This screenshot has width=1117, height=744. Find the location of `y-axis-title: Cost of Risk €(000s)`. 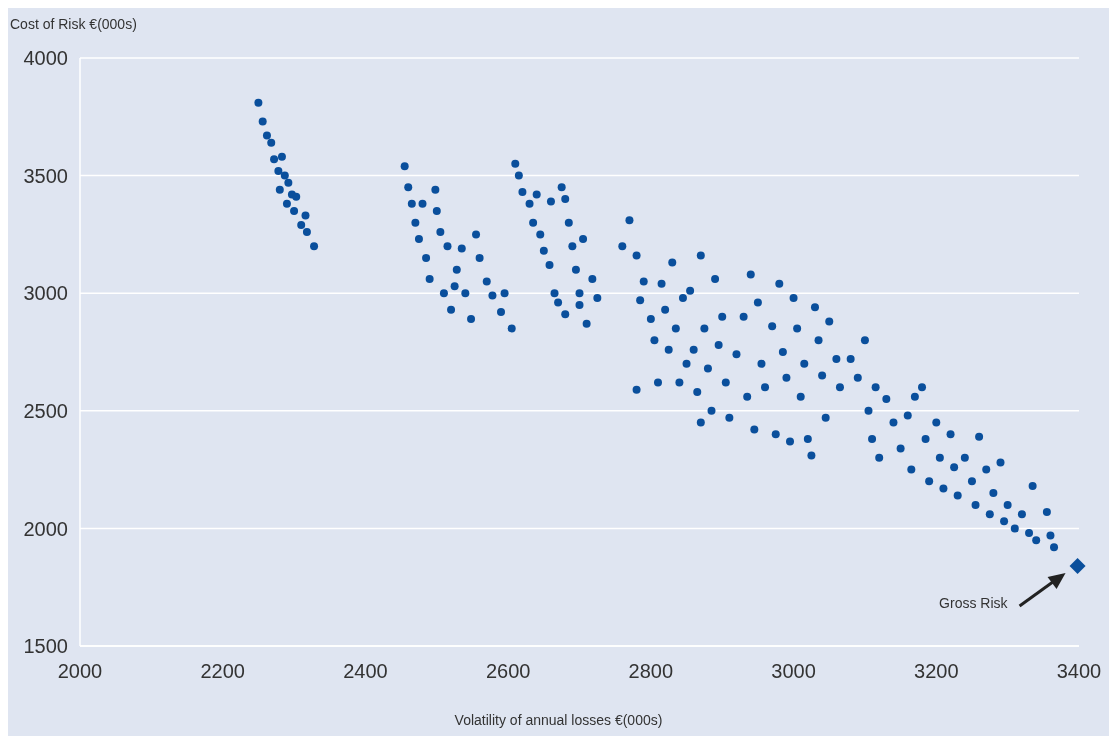

y-axis-title: Cost of Risk €(000s) is located at coordinates (73, 24).